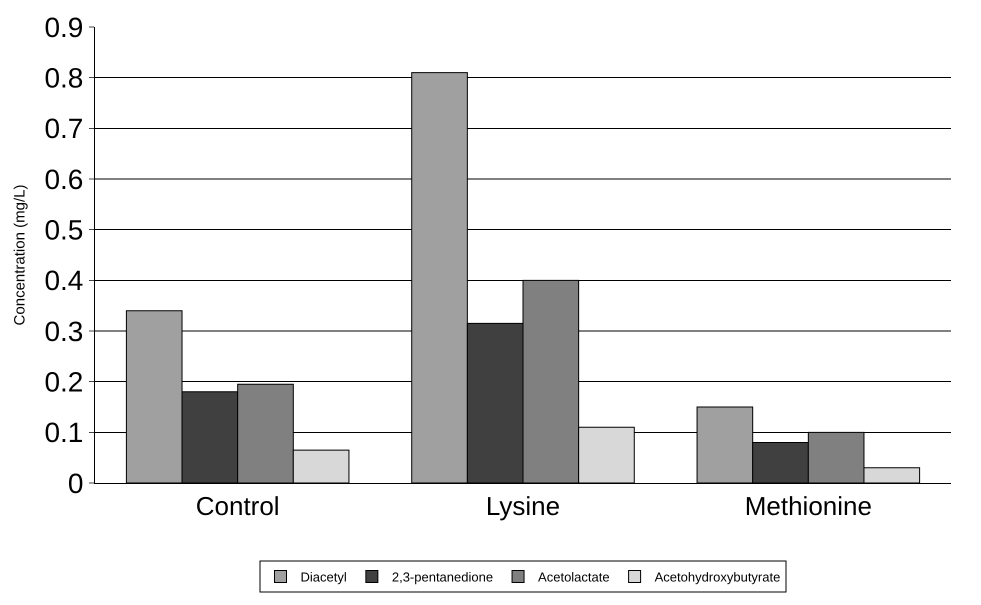 This screenshot has width=981, height=605. I want to click on y-tick-label: 0.1, so click(64, 432).